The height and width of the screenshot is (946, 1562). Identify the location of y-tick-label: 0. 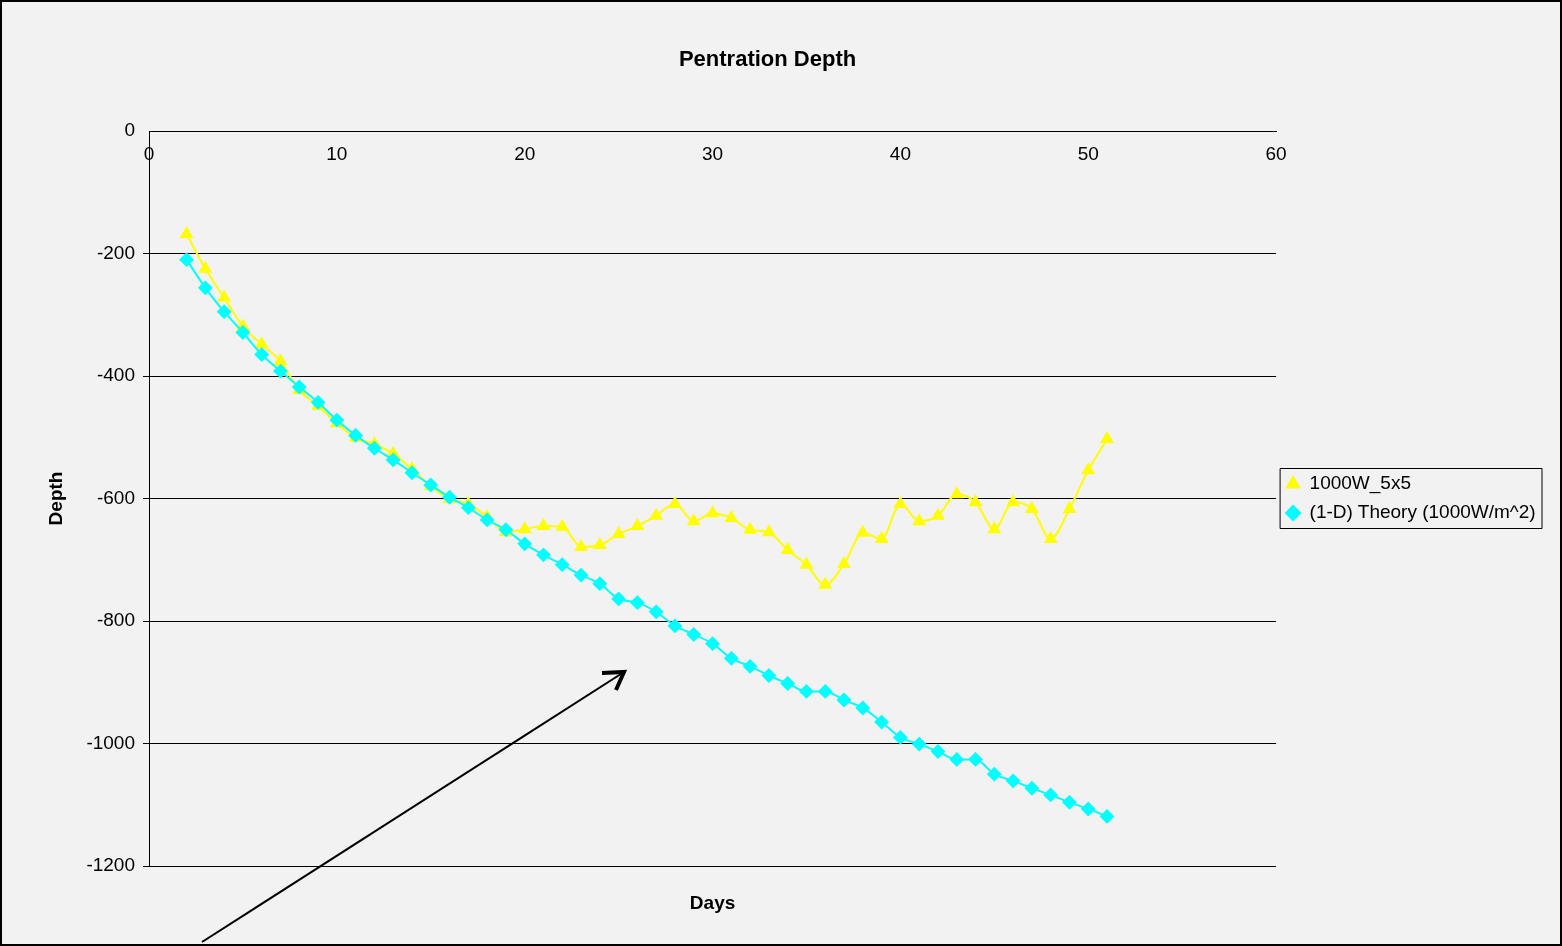
(129, 130).